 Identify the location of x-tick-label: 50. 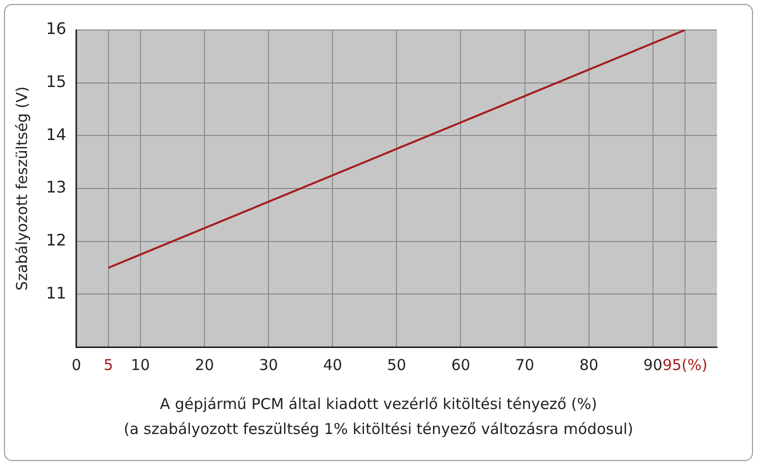
(396, 365).